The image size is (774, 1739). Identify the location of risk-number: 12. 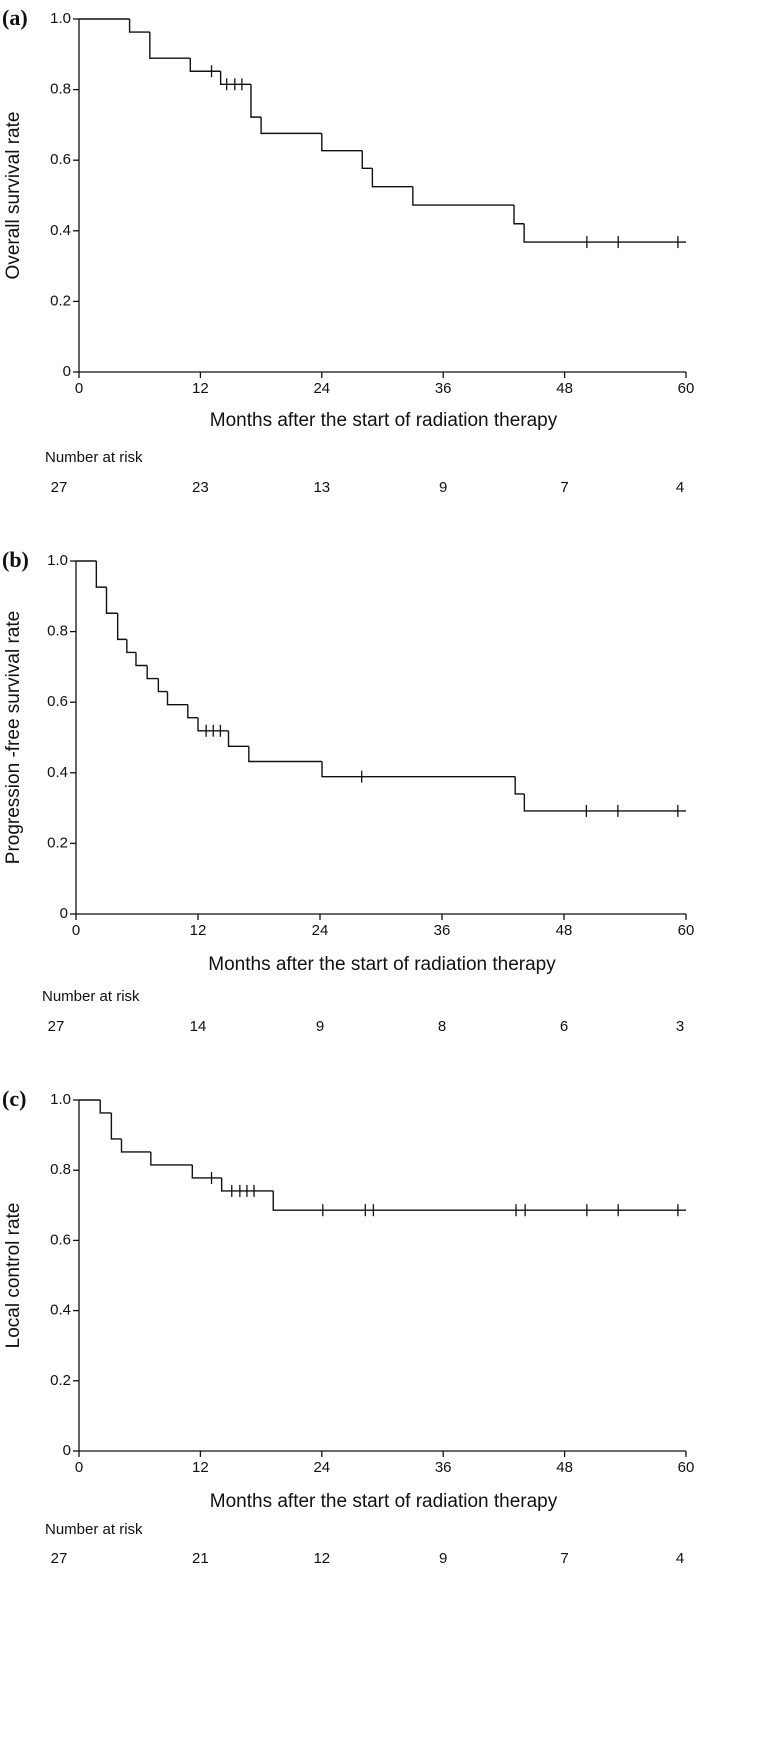
(321, 1558).